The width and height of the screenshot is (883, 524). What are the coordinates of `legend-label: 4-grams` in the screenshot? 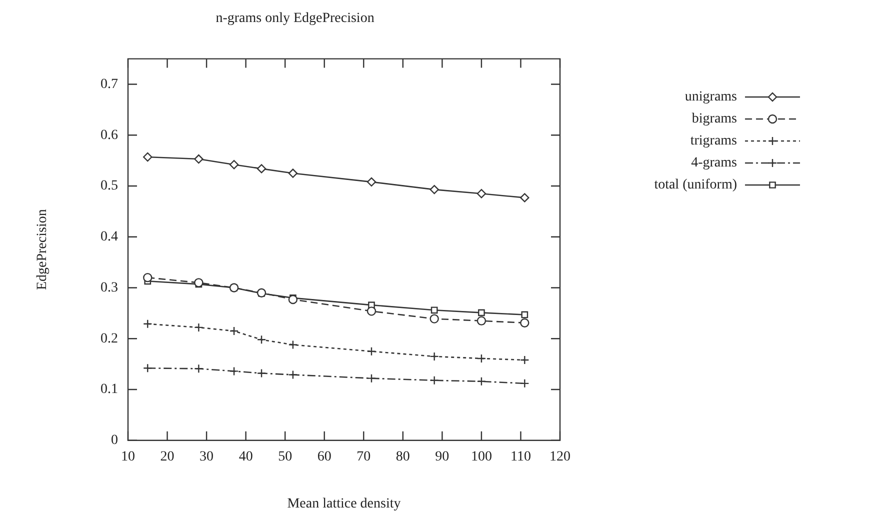 It's located at (714, 163).